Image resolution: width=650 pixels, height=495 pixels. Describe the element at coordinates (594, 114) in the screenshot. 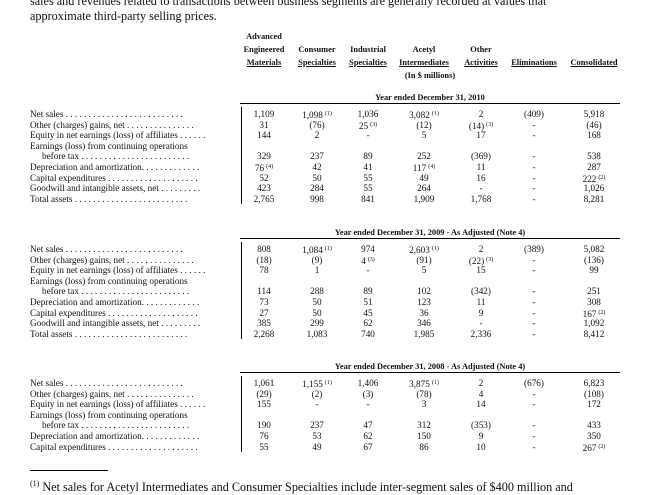

I see `cell-value: 5,918` at that location.